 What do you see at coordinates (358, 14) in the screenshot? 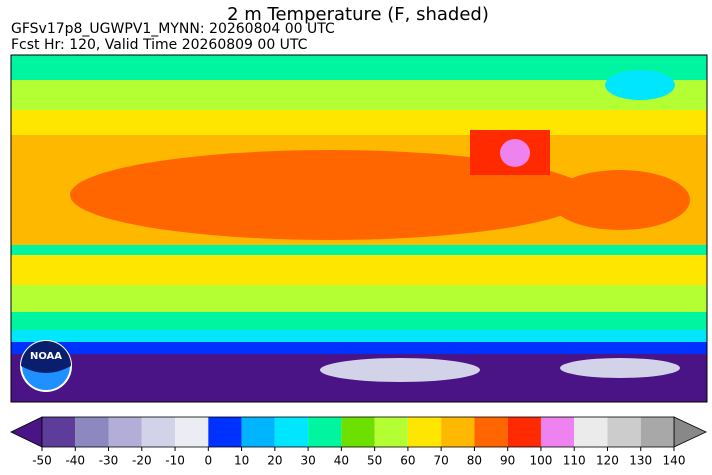
I see `title: 2 m Temperature (F, shaded)` at bounding box center [358, 14].